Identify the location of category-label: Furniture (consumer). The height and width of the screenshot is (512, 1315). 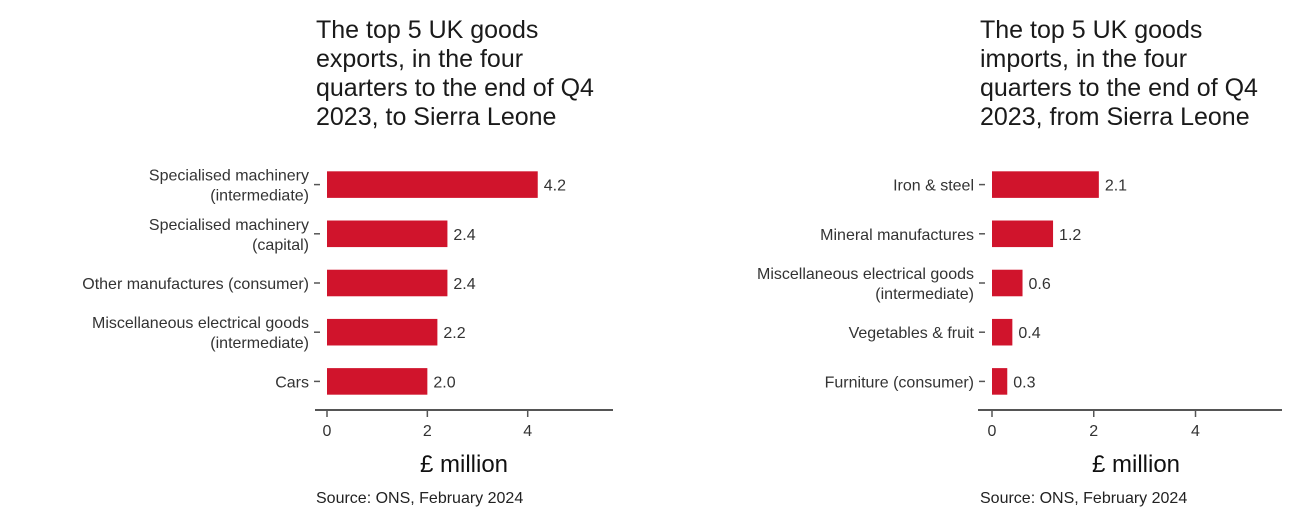
(899, 382).